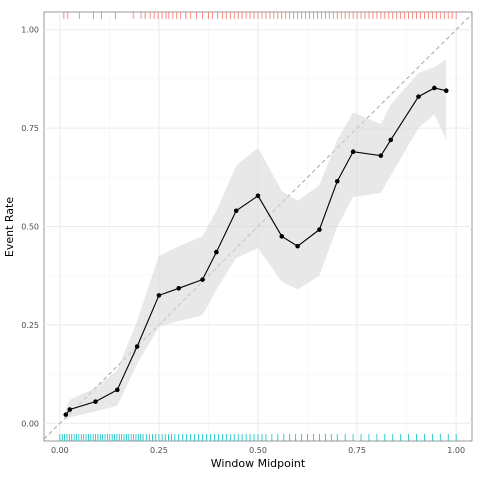 Image resolution: width=480 pixels, height=480 pixels. I want to click on x-tick-label: 0.50, so click(258, 450).